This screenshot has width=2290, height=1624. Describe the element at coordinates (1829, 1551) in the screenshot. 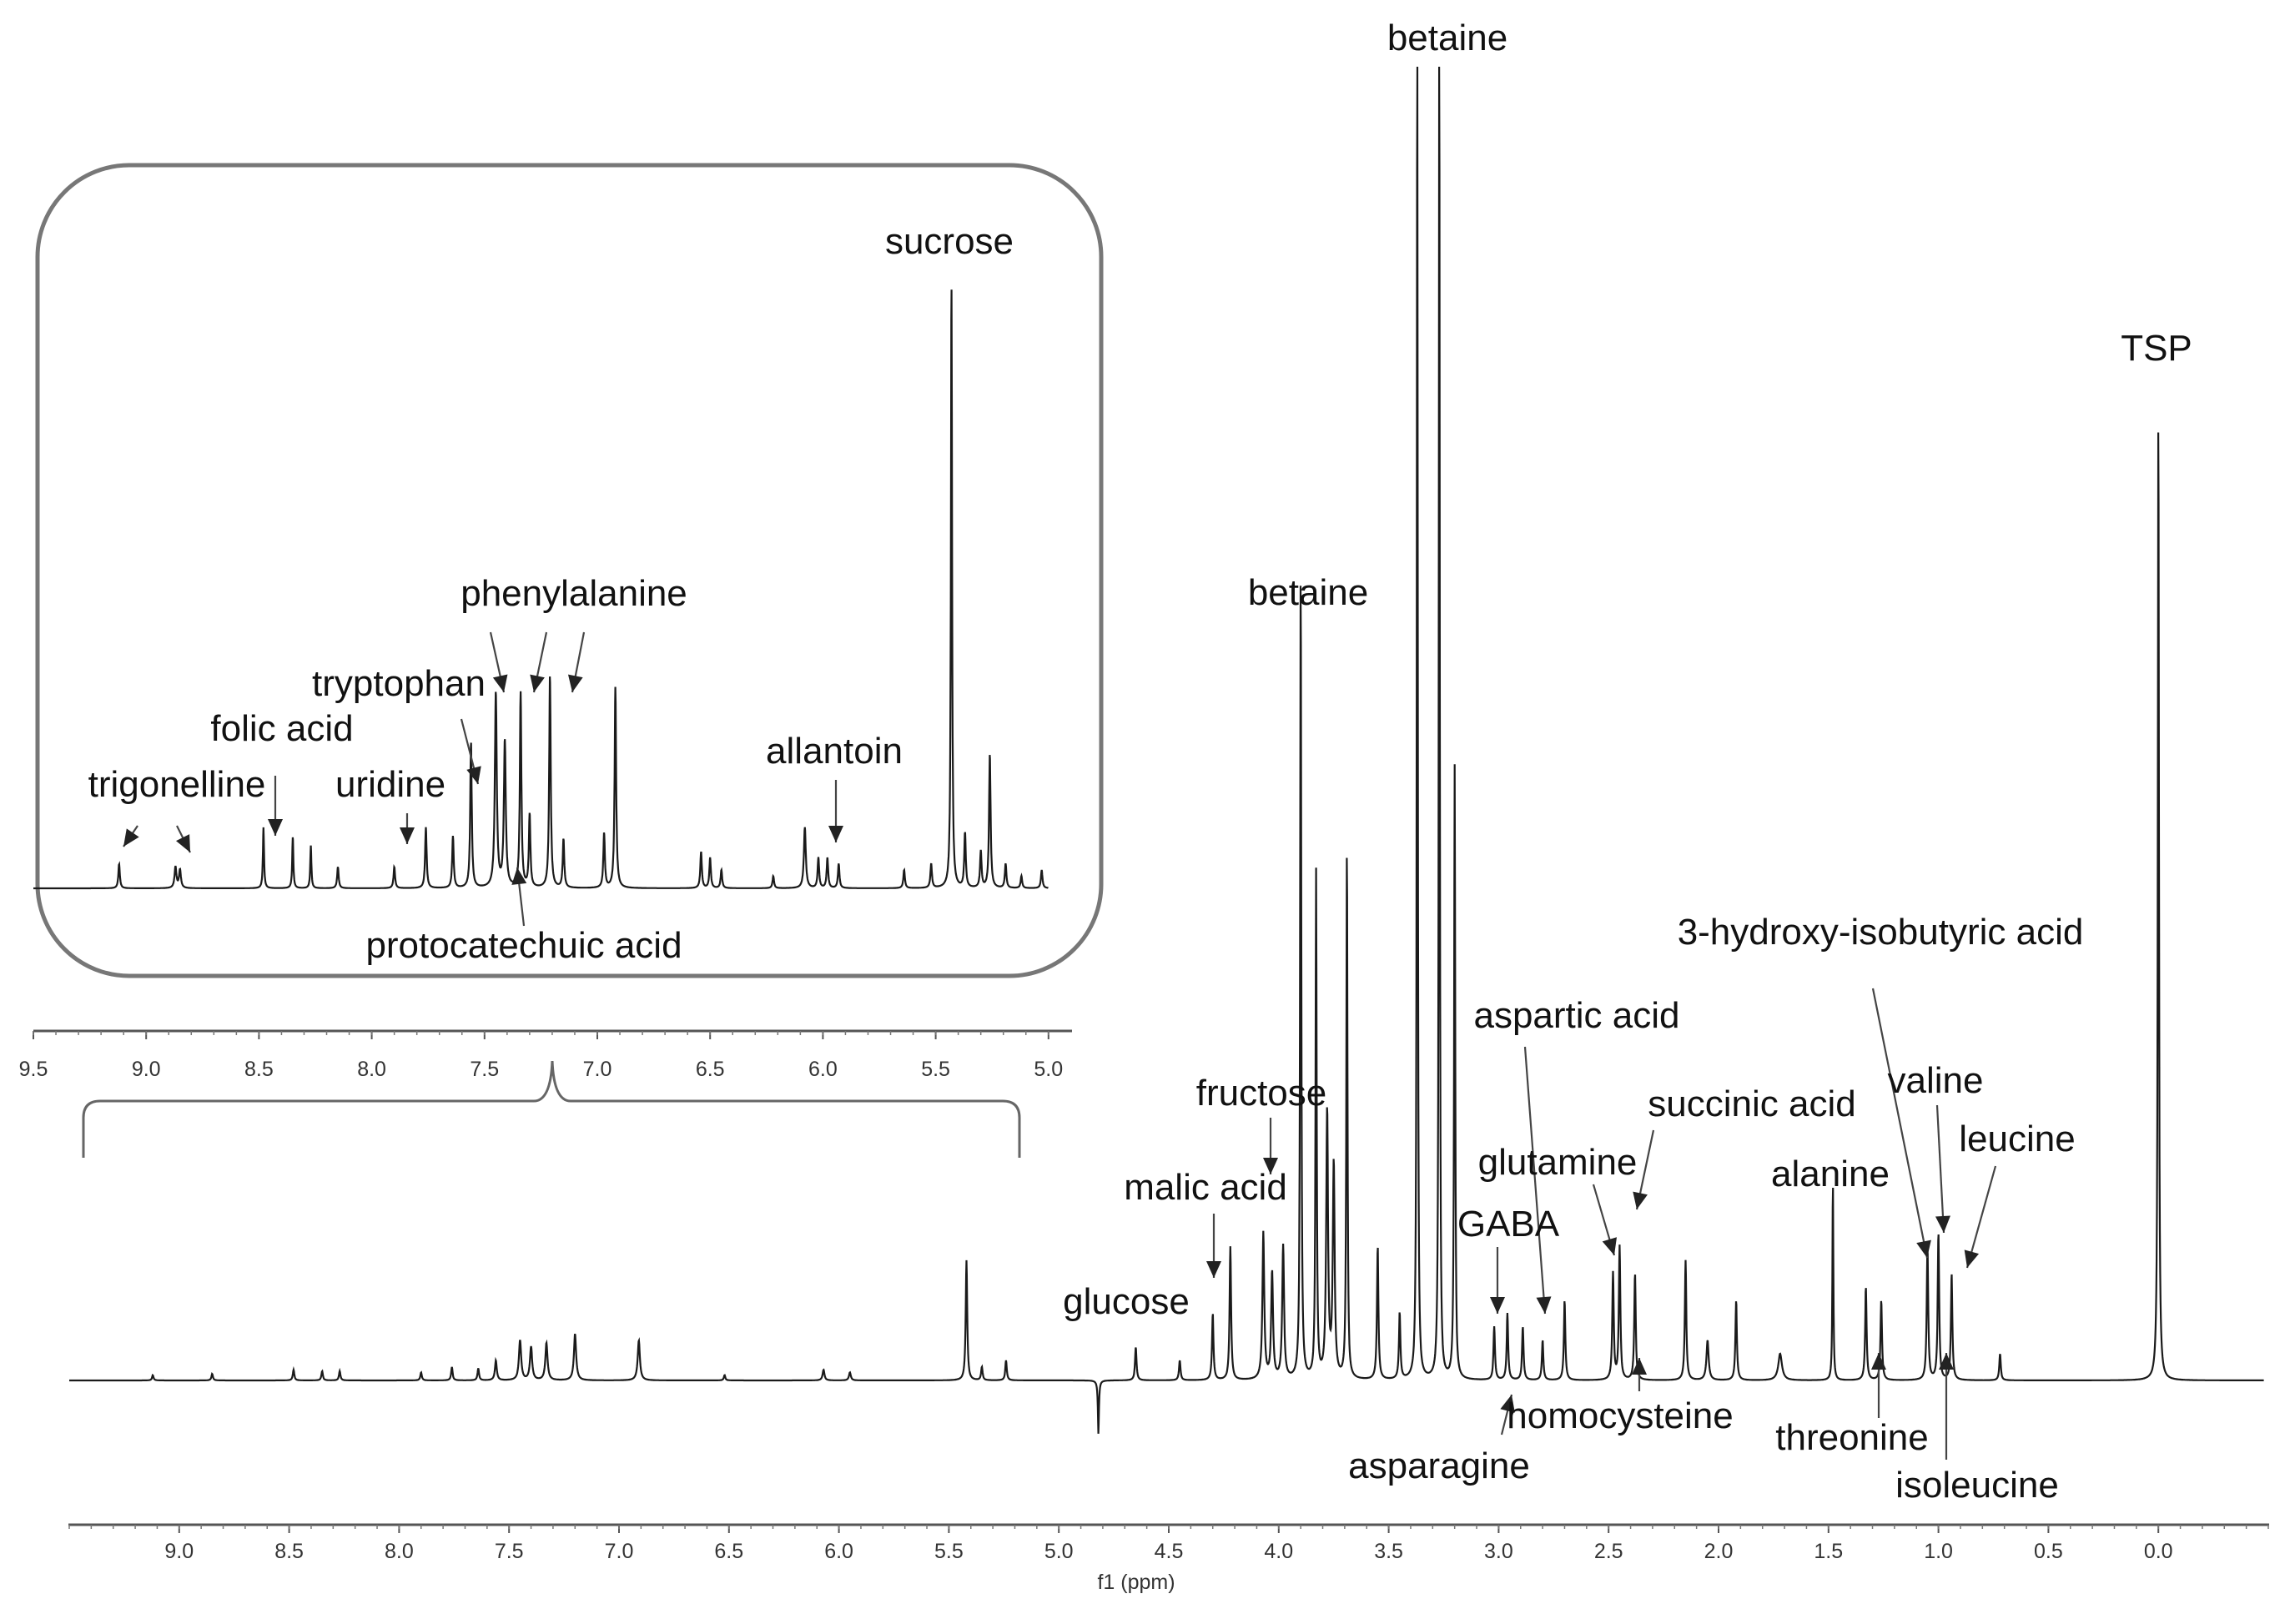

I see `main-tick-label: 1.5` at that location.